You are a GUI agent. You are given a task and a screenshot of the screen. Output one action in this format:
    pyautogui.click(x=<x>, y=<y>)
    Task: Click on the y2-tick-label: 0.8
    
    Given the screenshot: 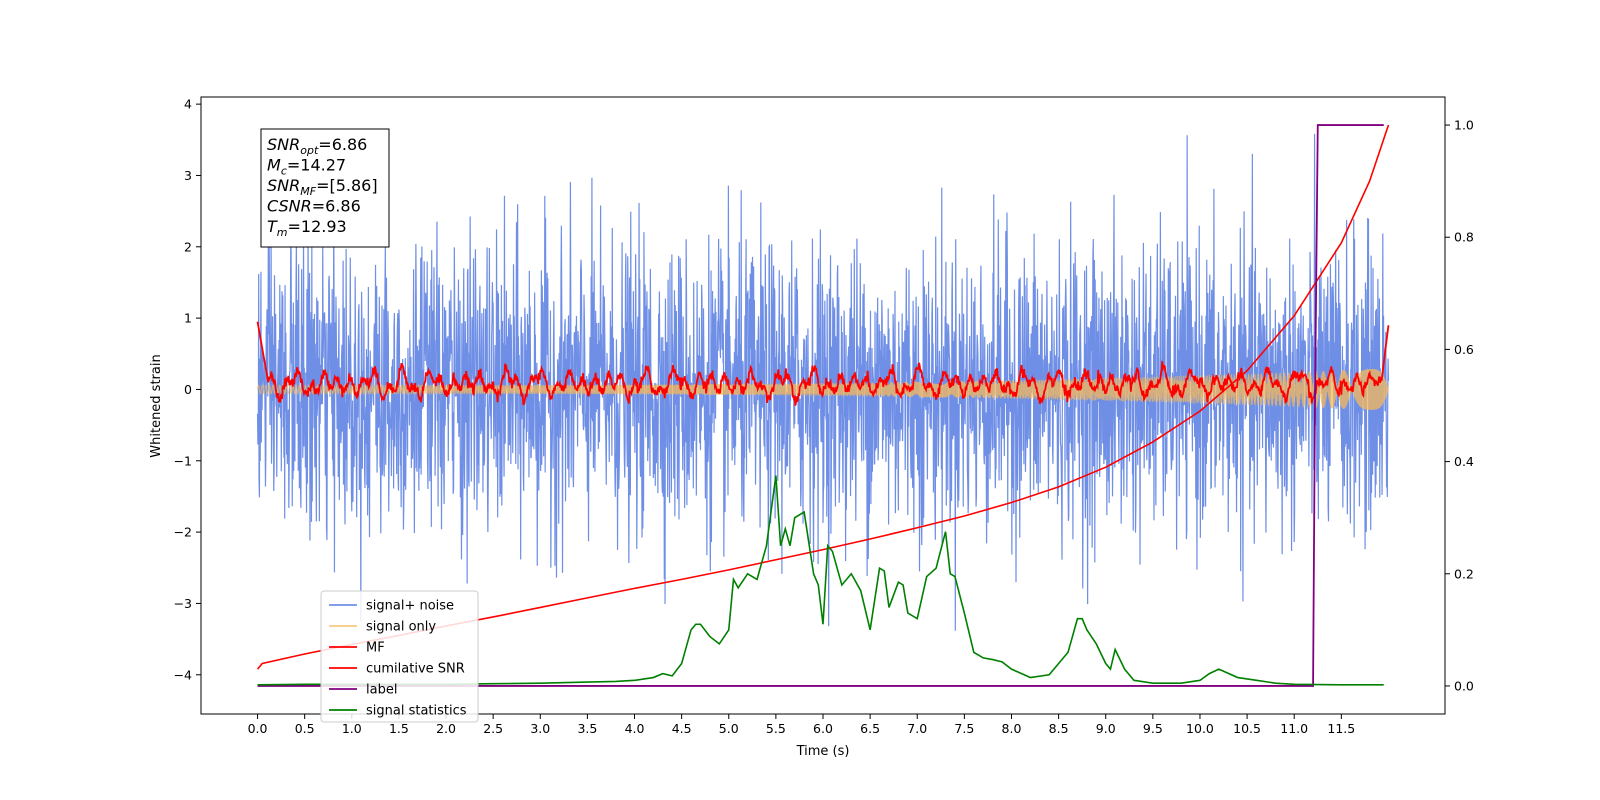 What is the action you would take?
    pyautogui.click(x=1464, y=237)
    